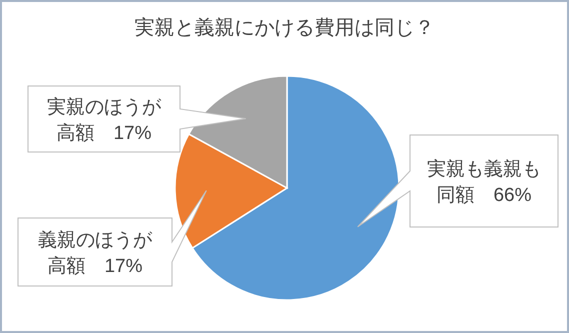  I want to click on slice-label: 義親のほうが高額 17%, so click(95, 253).